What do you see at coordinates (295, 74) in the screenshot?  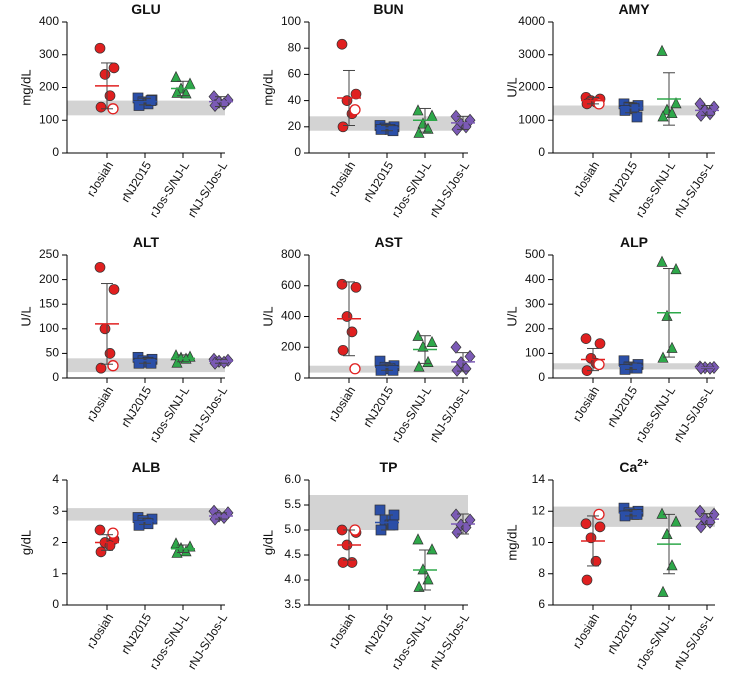 I see `y-tick-label: 60` at bounding box center [295, 74].